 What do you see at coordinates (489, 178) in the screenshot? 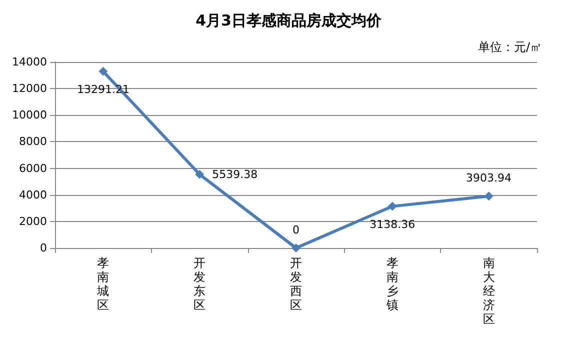
I see `data-label: 3903.94` at bounding box center [489, 178].